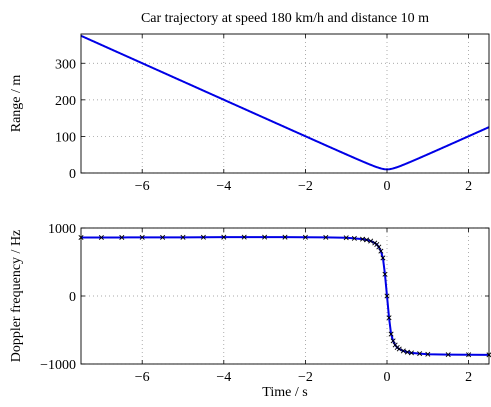 The image size is (491, 407). What do you see at coordinates (65, 137) in the screenshot?
I see `range-y-tick-label: 100` at bounding box center [65, 137].